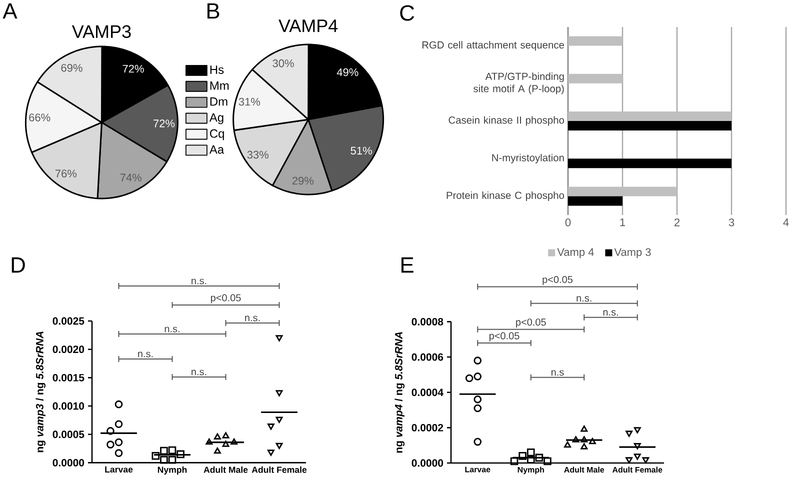 This screenshot has height=477, width=795. What do you see at coordinates (131, 178) in the screenshot?
I see `data-label: 74%` at bounding box center [131, 178].